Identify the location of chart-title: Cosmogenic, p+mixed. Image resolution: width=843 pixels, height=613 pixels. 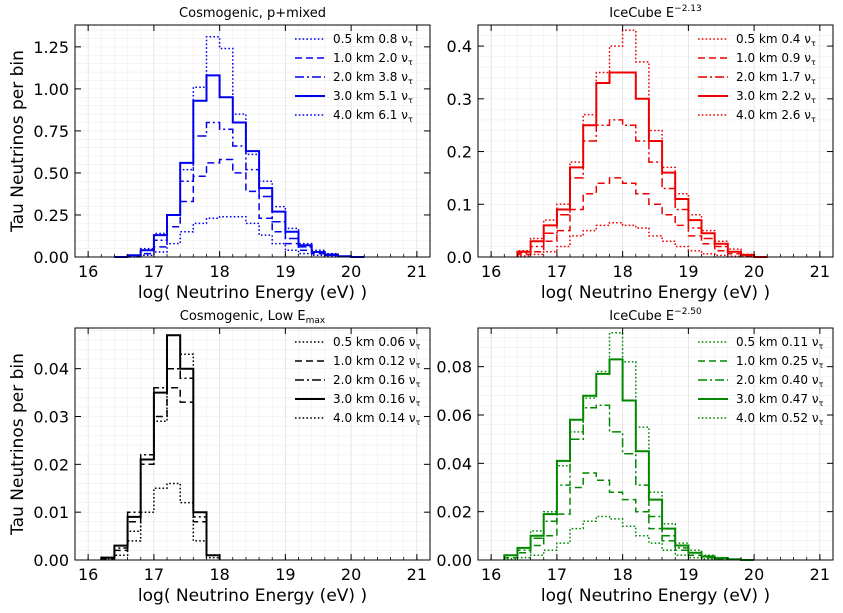
(252, 13).